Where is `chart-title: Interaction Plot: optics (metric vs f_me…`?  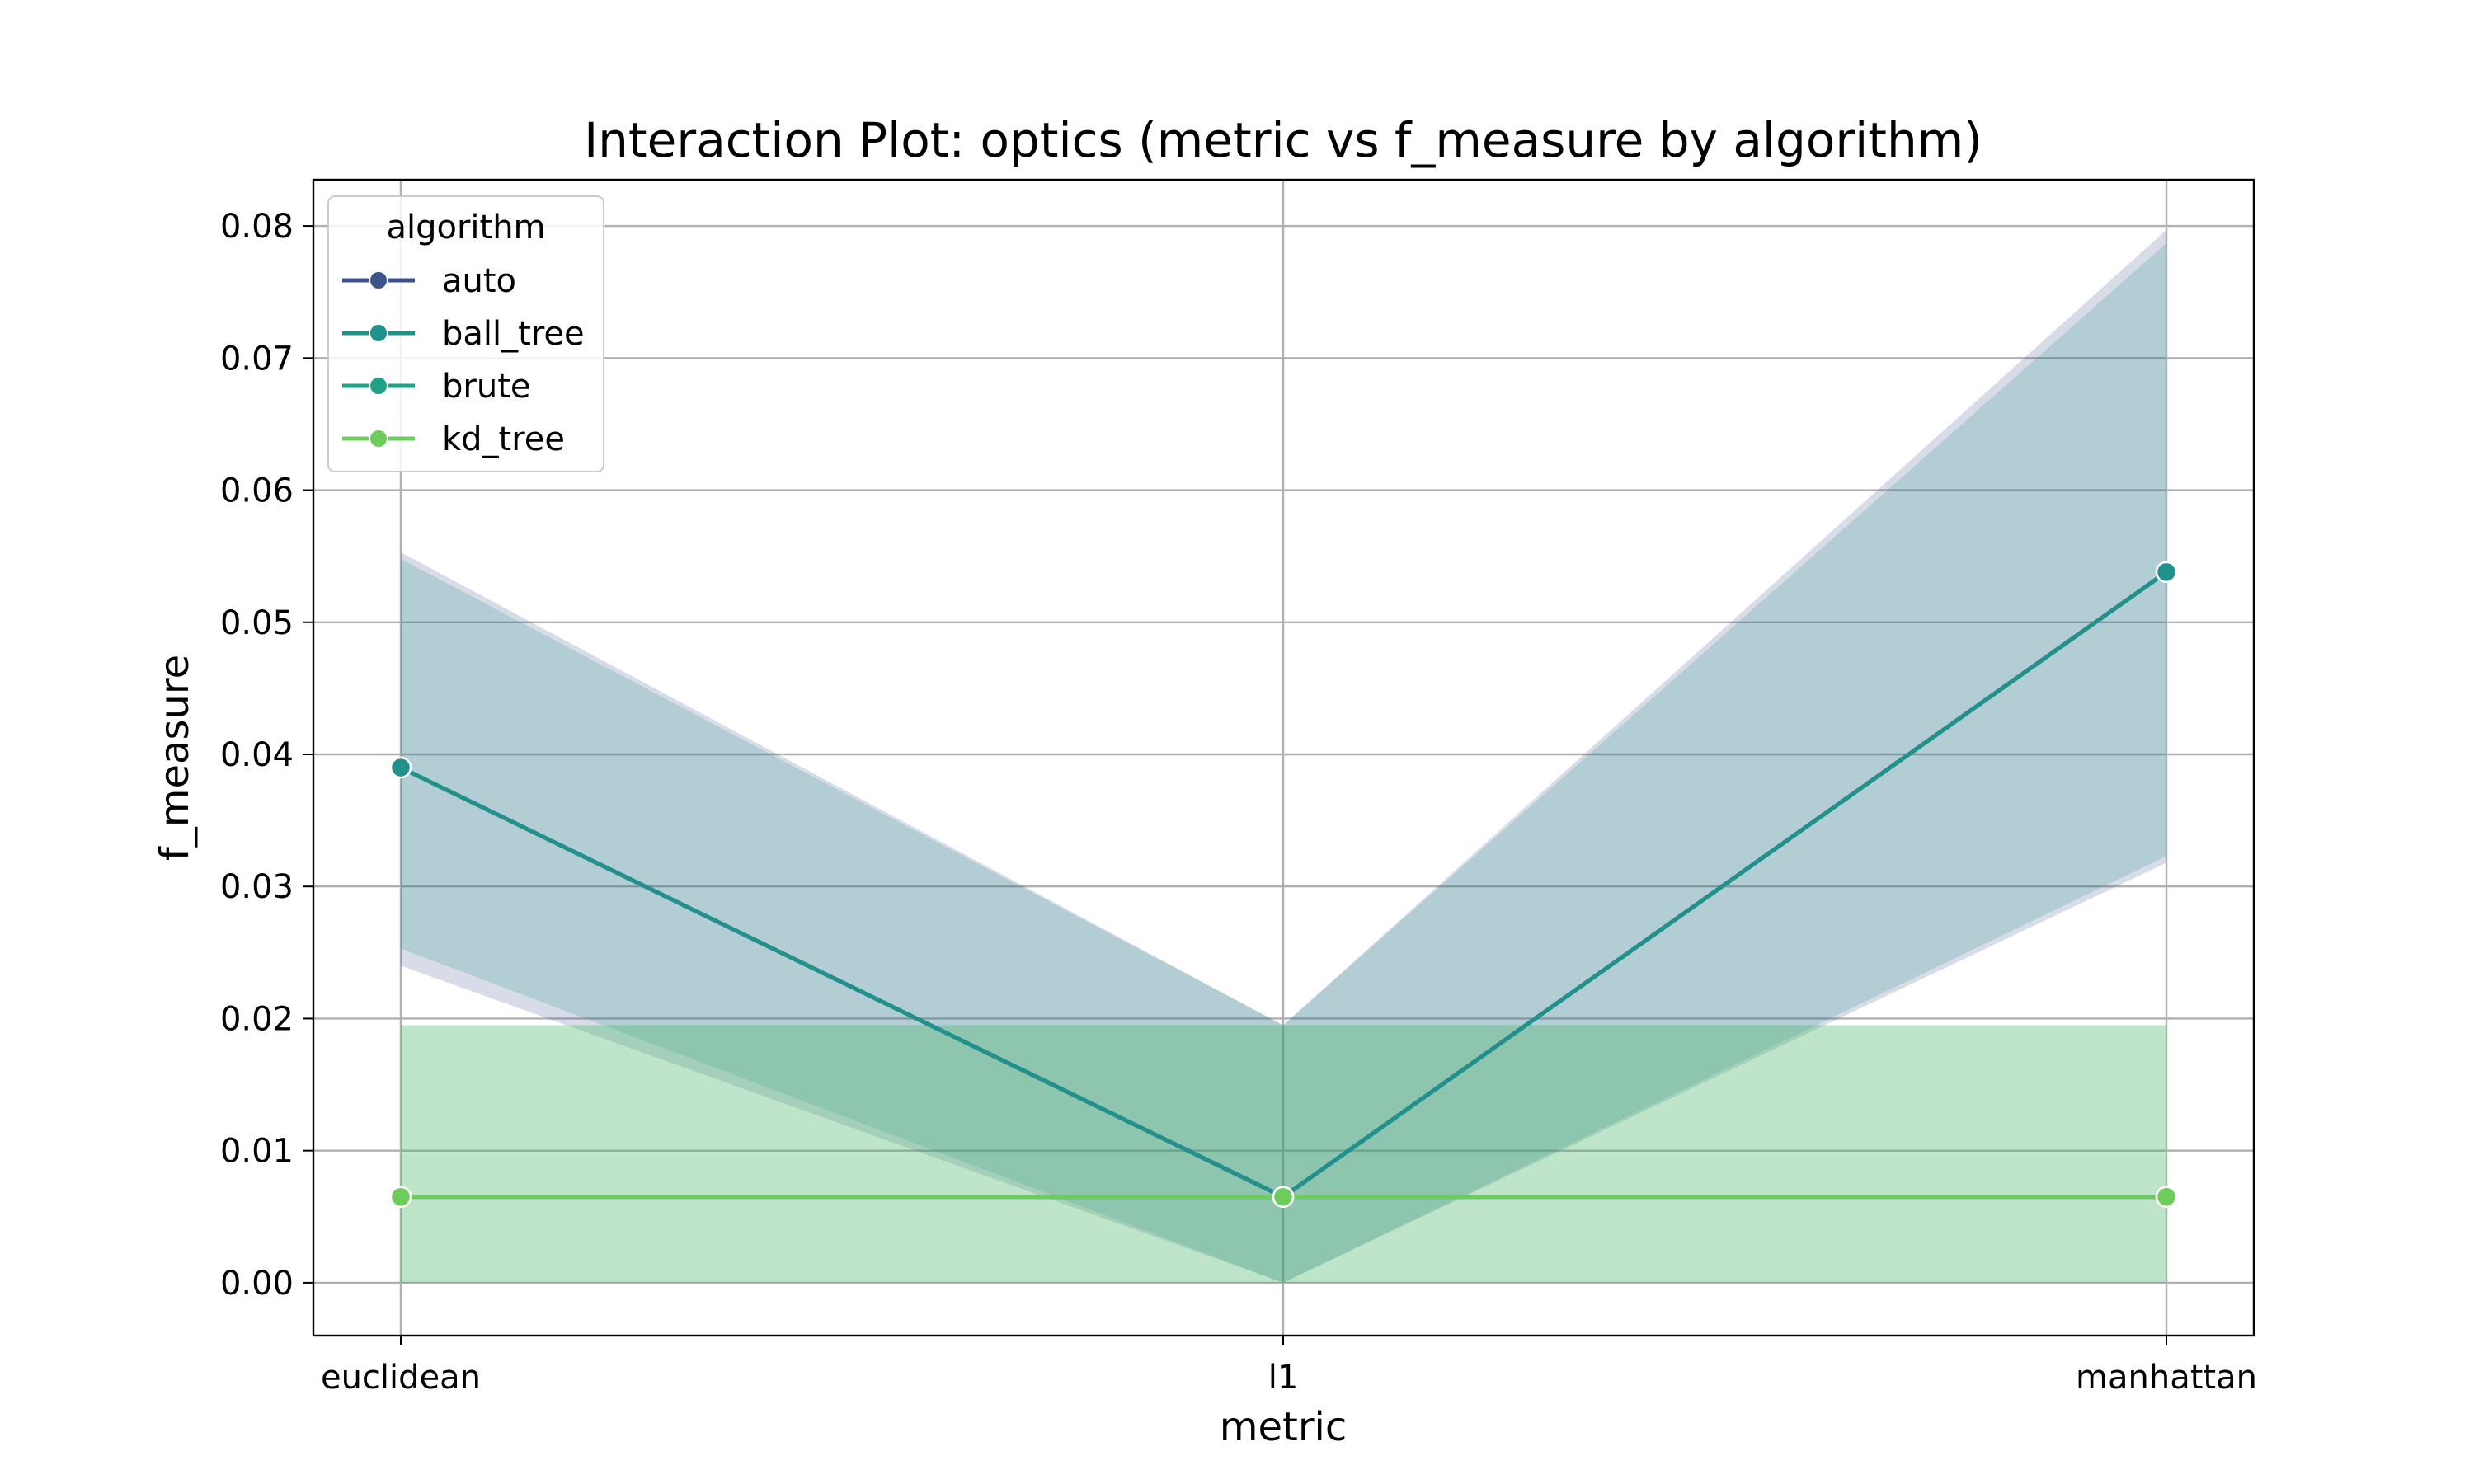
chart-title: Interaction Plot: optics (metric vs f_me… is located at coordinates (1283, 140).